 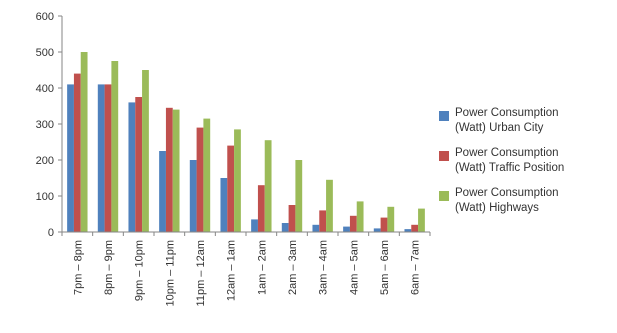 What do you see at coordinates (51, 233) in the screenshot?
I see `y-tick-label: 0` at bounding box center [51, 233].